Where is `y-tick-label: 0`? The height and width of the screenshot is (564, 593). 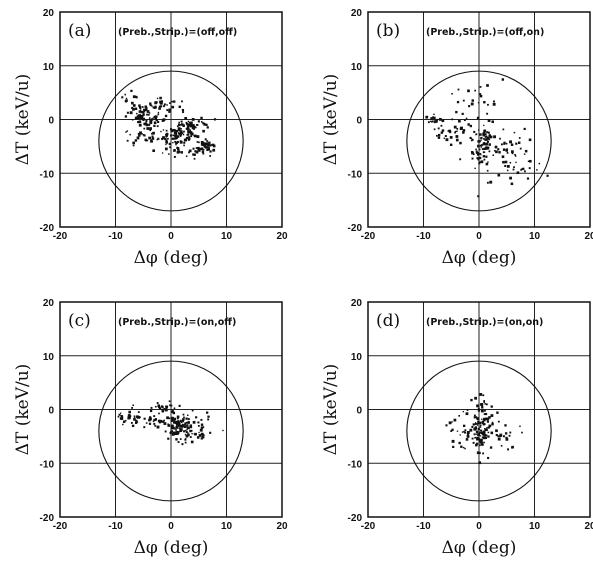 y-tick-label: 0 is located at coordinates (359, 411).